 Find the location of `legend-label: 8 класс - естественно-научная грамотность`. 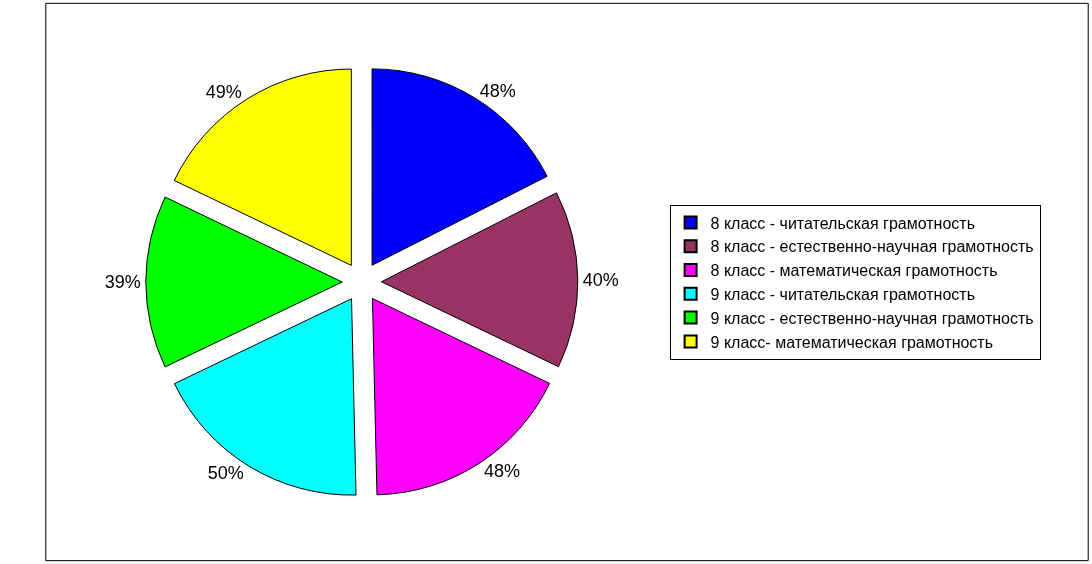

legend-label: 8 класс - естественно-научная грамотность is located at coordinates (872, 247).